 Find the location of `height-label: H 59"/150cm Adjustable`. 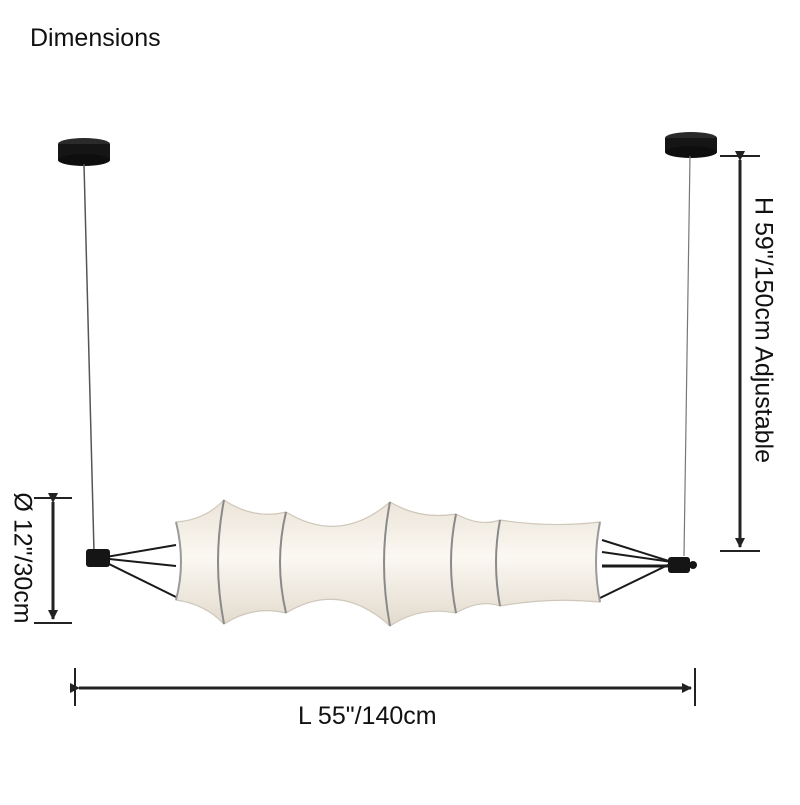

height-label: H 59"/150cm Adjustable is located at coordinates (763, 330).